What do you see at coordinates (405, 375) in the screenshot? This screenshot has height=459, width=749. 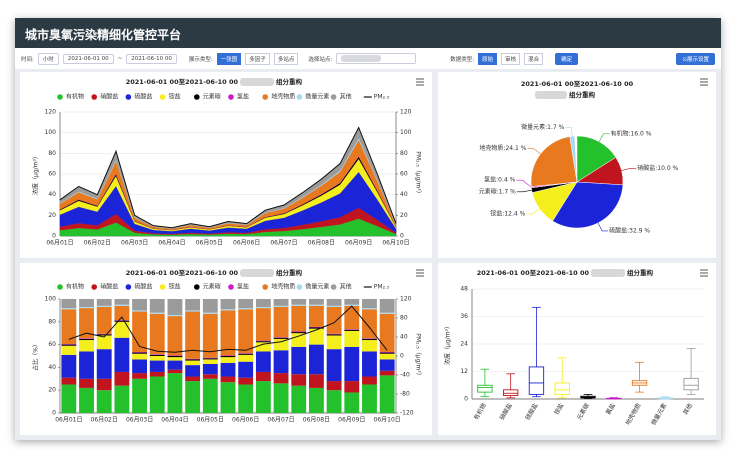 I see `y2-tick-label: -40` at bounding box center [405, 375].